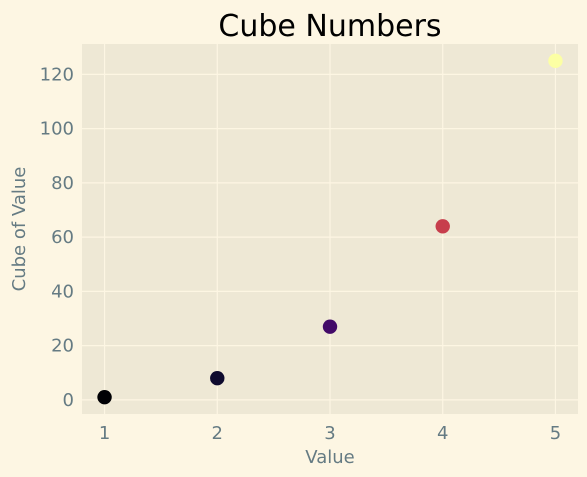  Describe the element at coordinates (62, 183) in the screenshot. I see `y-tick-label: 80` at that location.